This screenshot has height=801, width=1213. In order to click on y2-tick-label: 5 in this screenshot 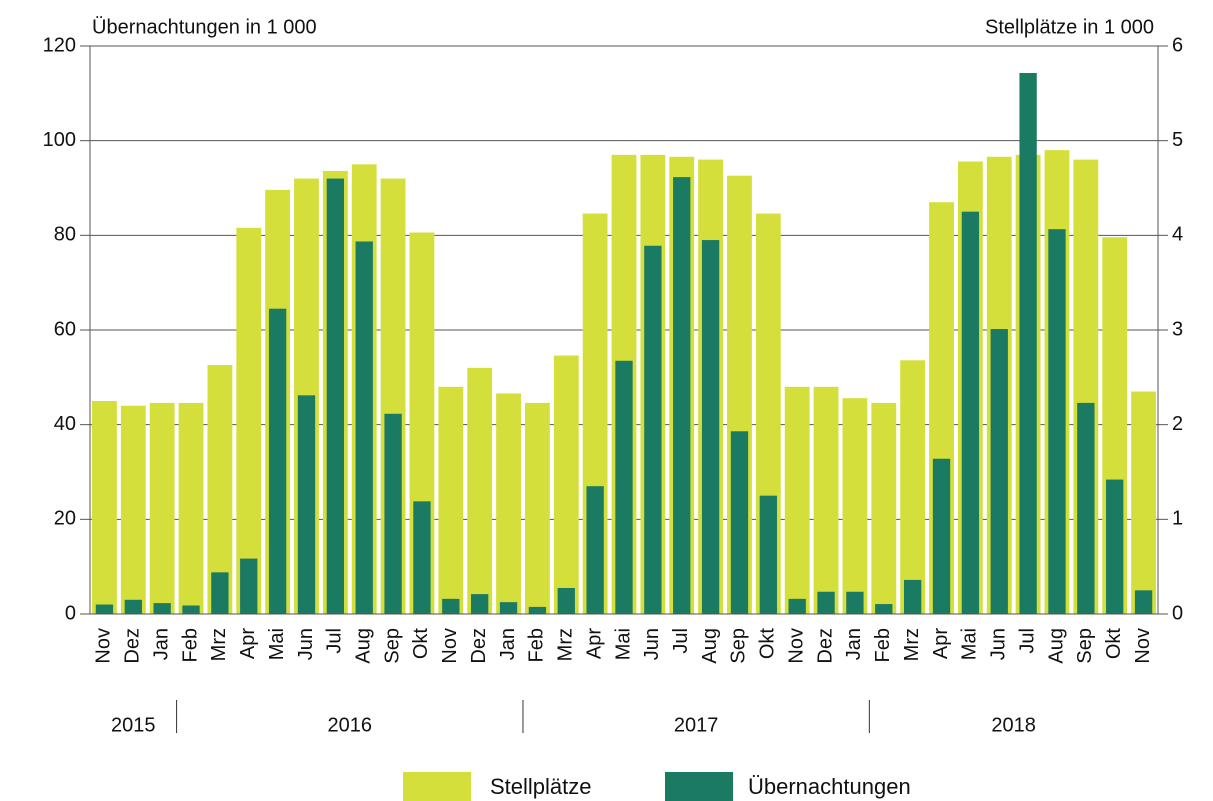, I will do `click(1177, 140)`.